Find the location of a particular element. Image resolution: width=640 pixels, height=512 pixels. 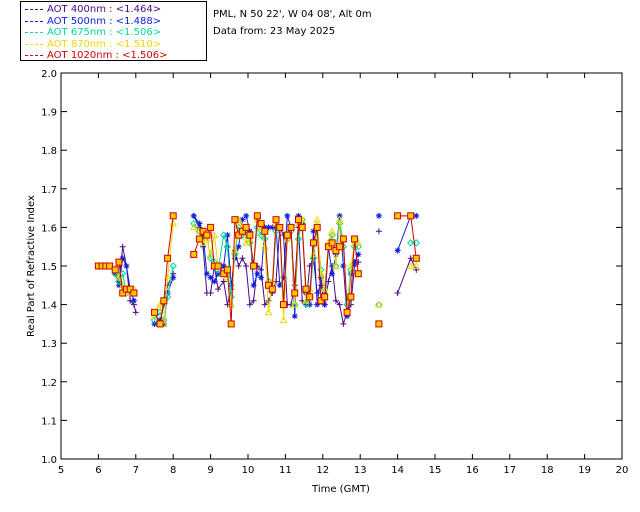

x-tick-label: 7 is located at coordinates (136, 470).